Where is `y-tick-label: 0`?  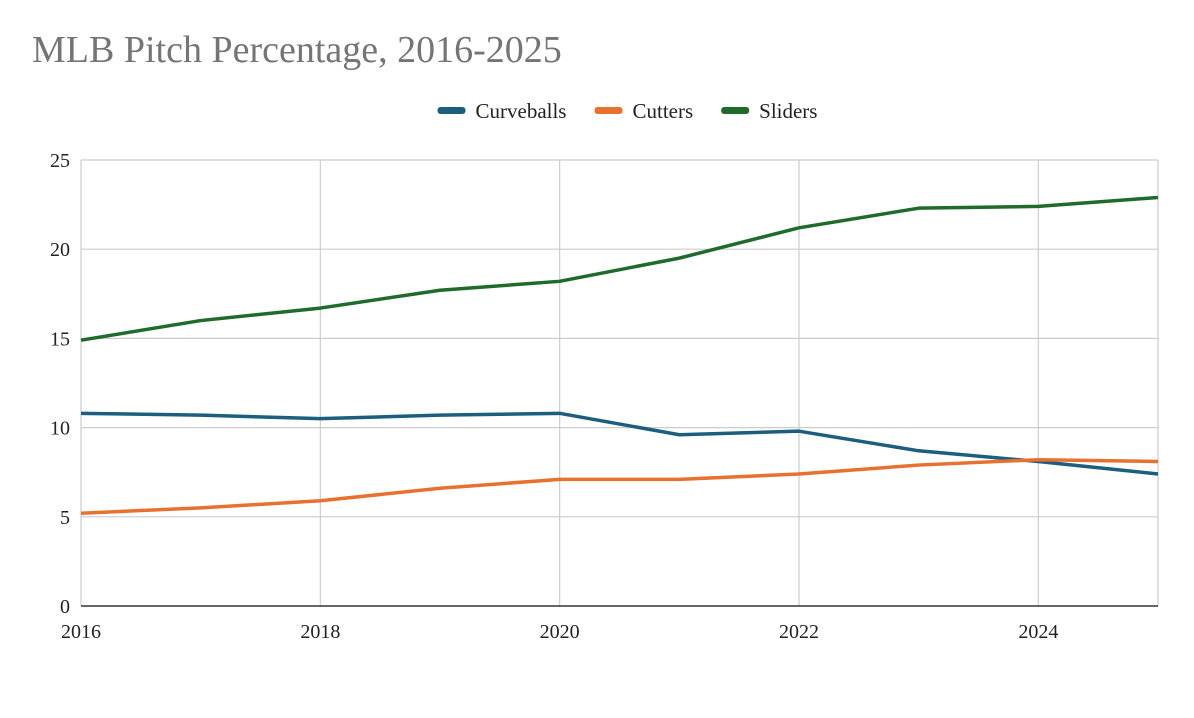
y-tick-label: 0 is located at coordinates (65, 607).